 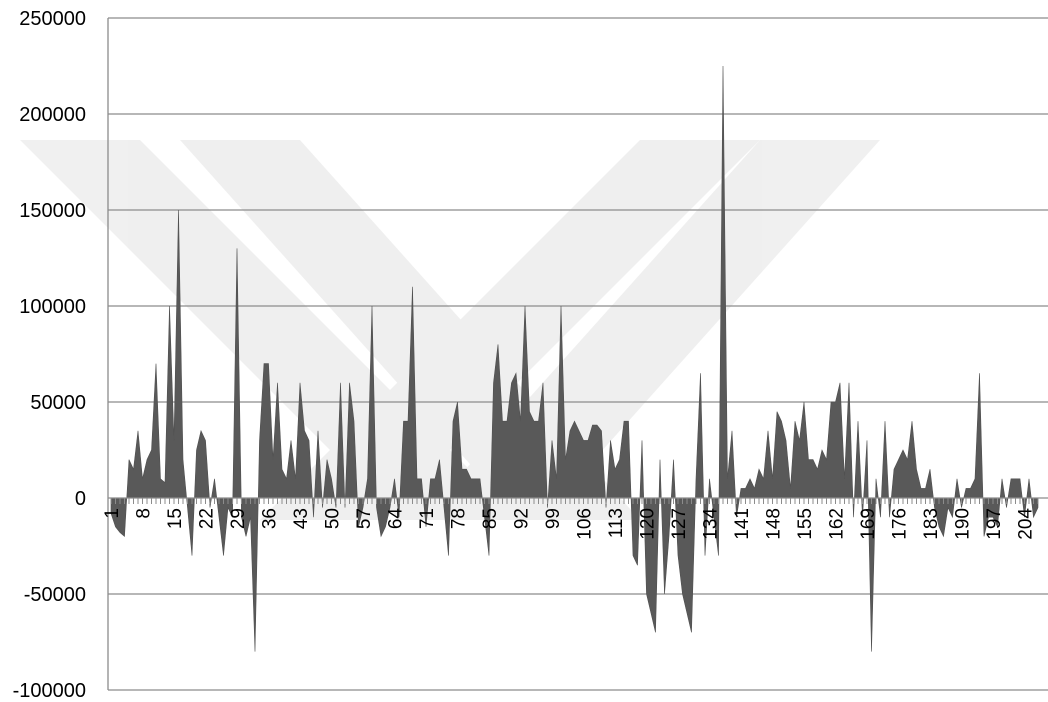 What do you see at coordinates (963, 524) in the screenshot?
I see `x-tick-label: 190` at bounding box center [963, 524].